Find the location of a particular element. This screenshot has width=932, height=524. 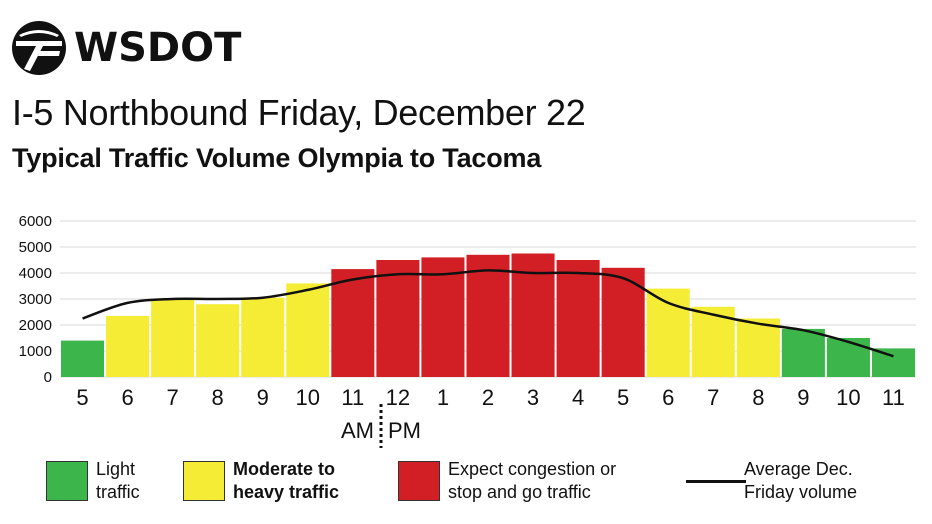

legend-label-light: Light traffic is located at coordinates (118, 480).